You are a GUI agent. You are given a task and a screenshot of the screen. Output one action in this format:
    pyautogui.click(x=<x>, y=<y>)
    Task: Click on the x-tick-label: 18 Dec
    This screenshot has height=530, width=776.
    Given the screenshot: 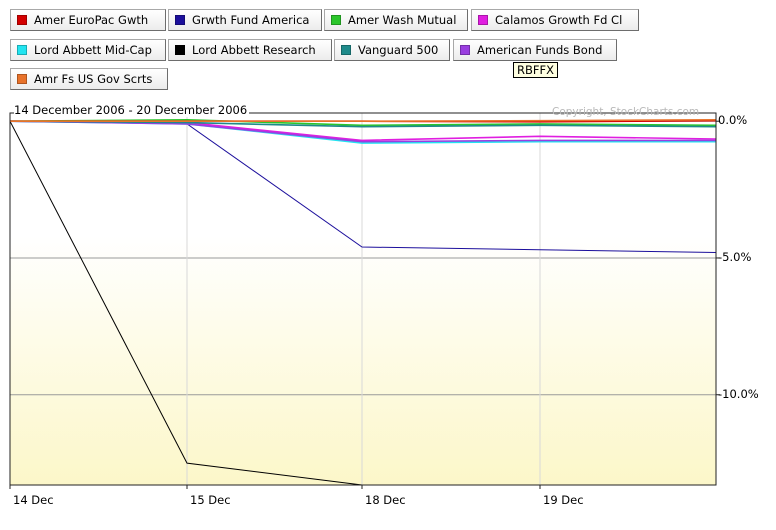 What is the action you would take?
    pyautogui.click(x=385, y=500)
    